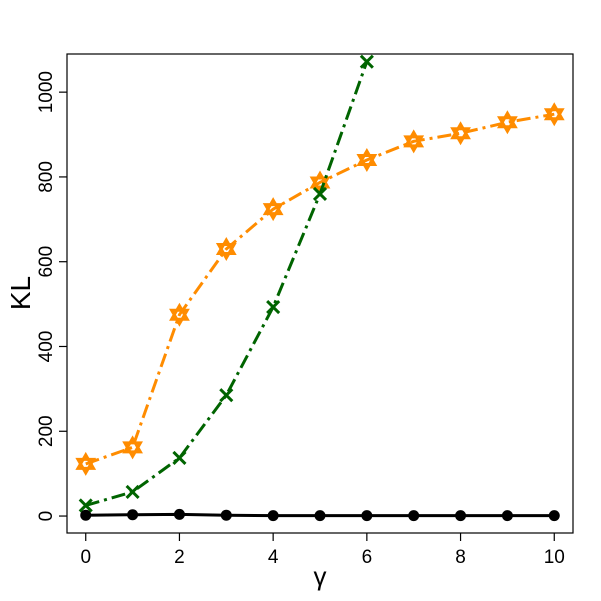 The width and height of the screenshot is (601, 601). Describe the element at coordinates (179, 557) in the screenshot. I see `x-tick-label: 2` at that location.